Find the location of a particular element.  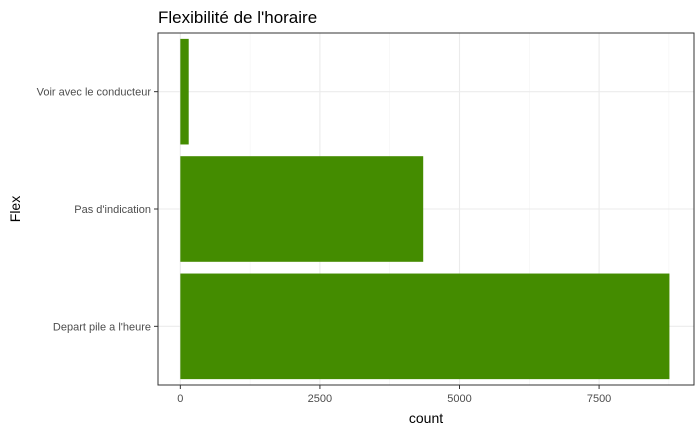

x-tick-label: 2500 is located at coordinates (320, 399).